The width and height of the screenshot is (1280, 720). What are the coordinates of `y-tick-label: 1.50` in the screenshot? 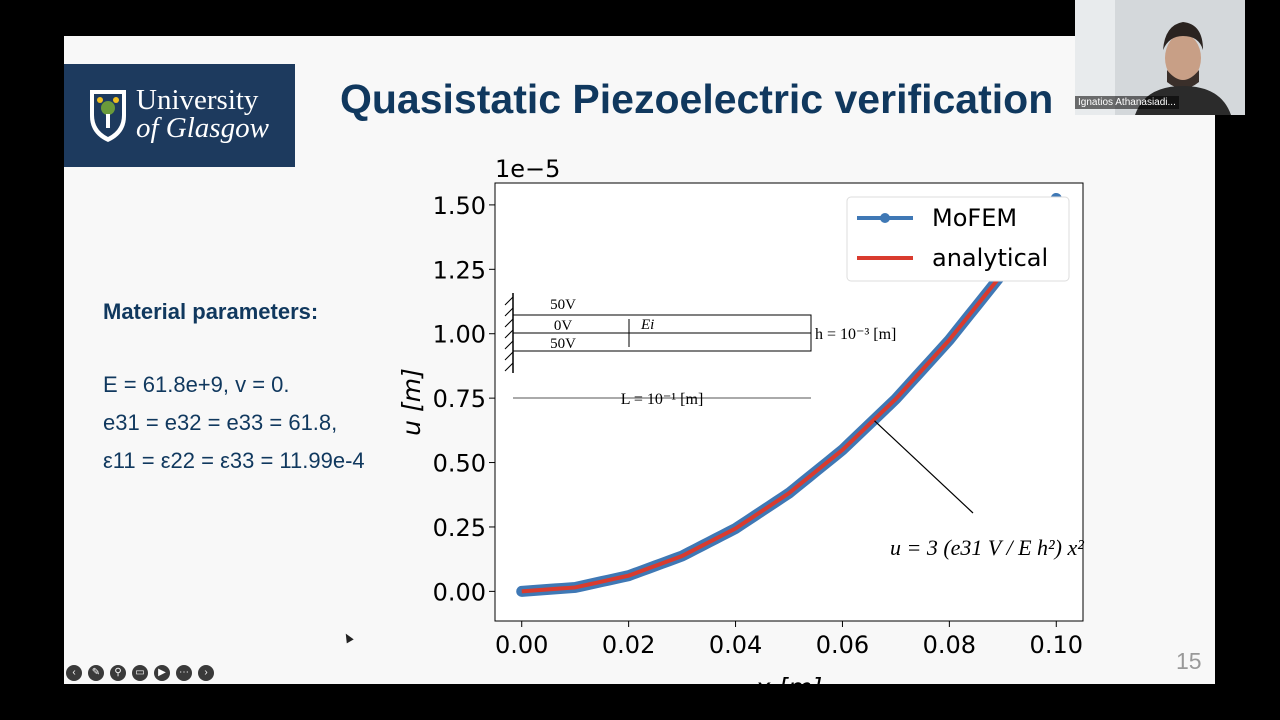 It's located at (459, 206).